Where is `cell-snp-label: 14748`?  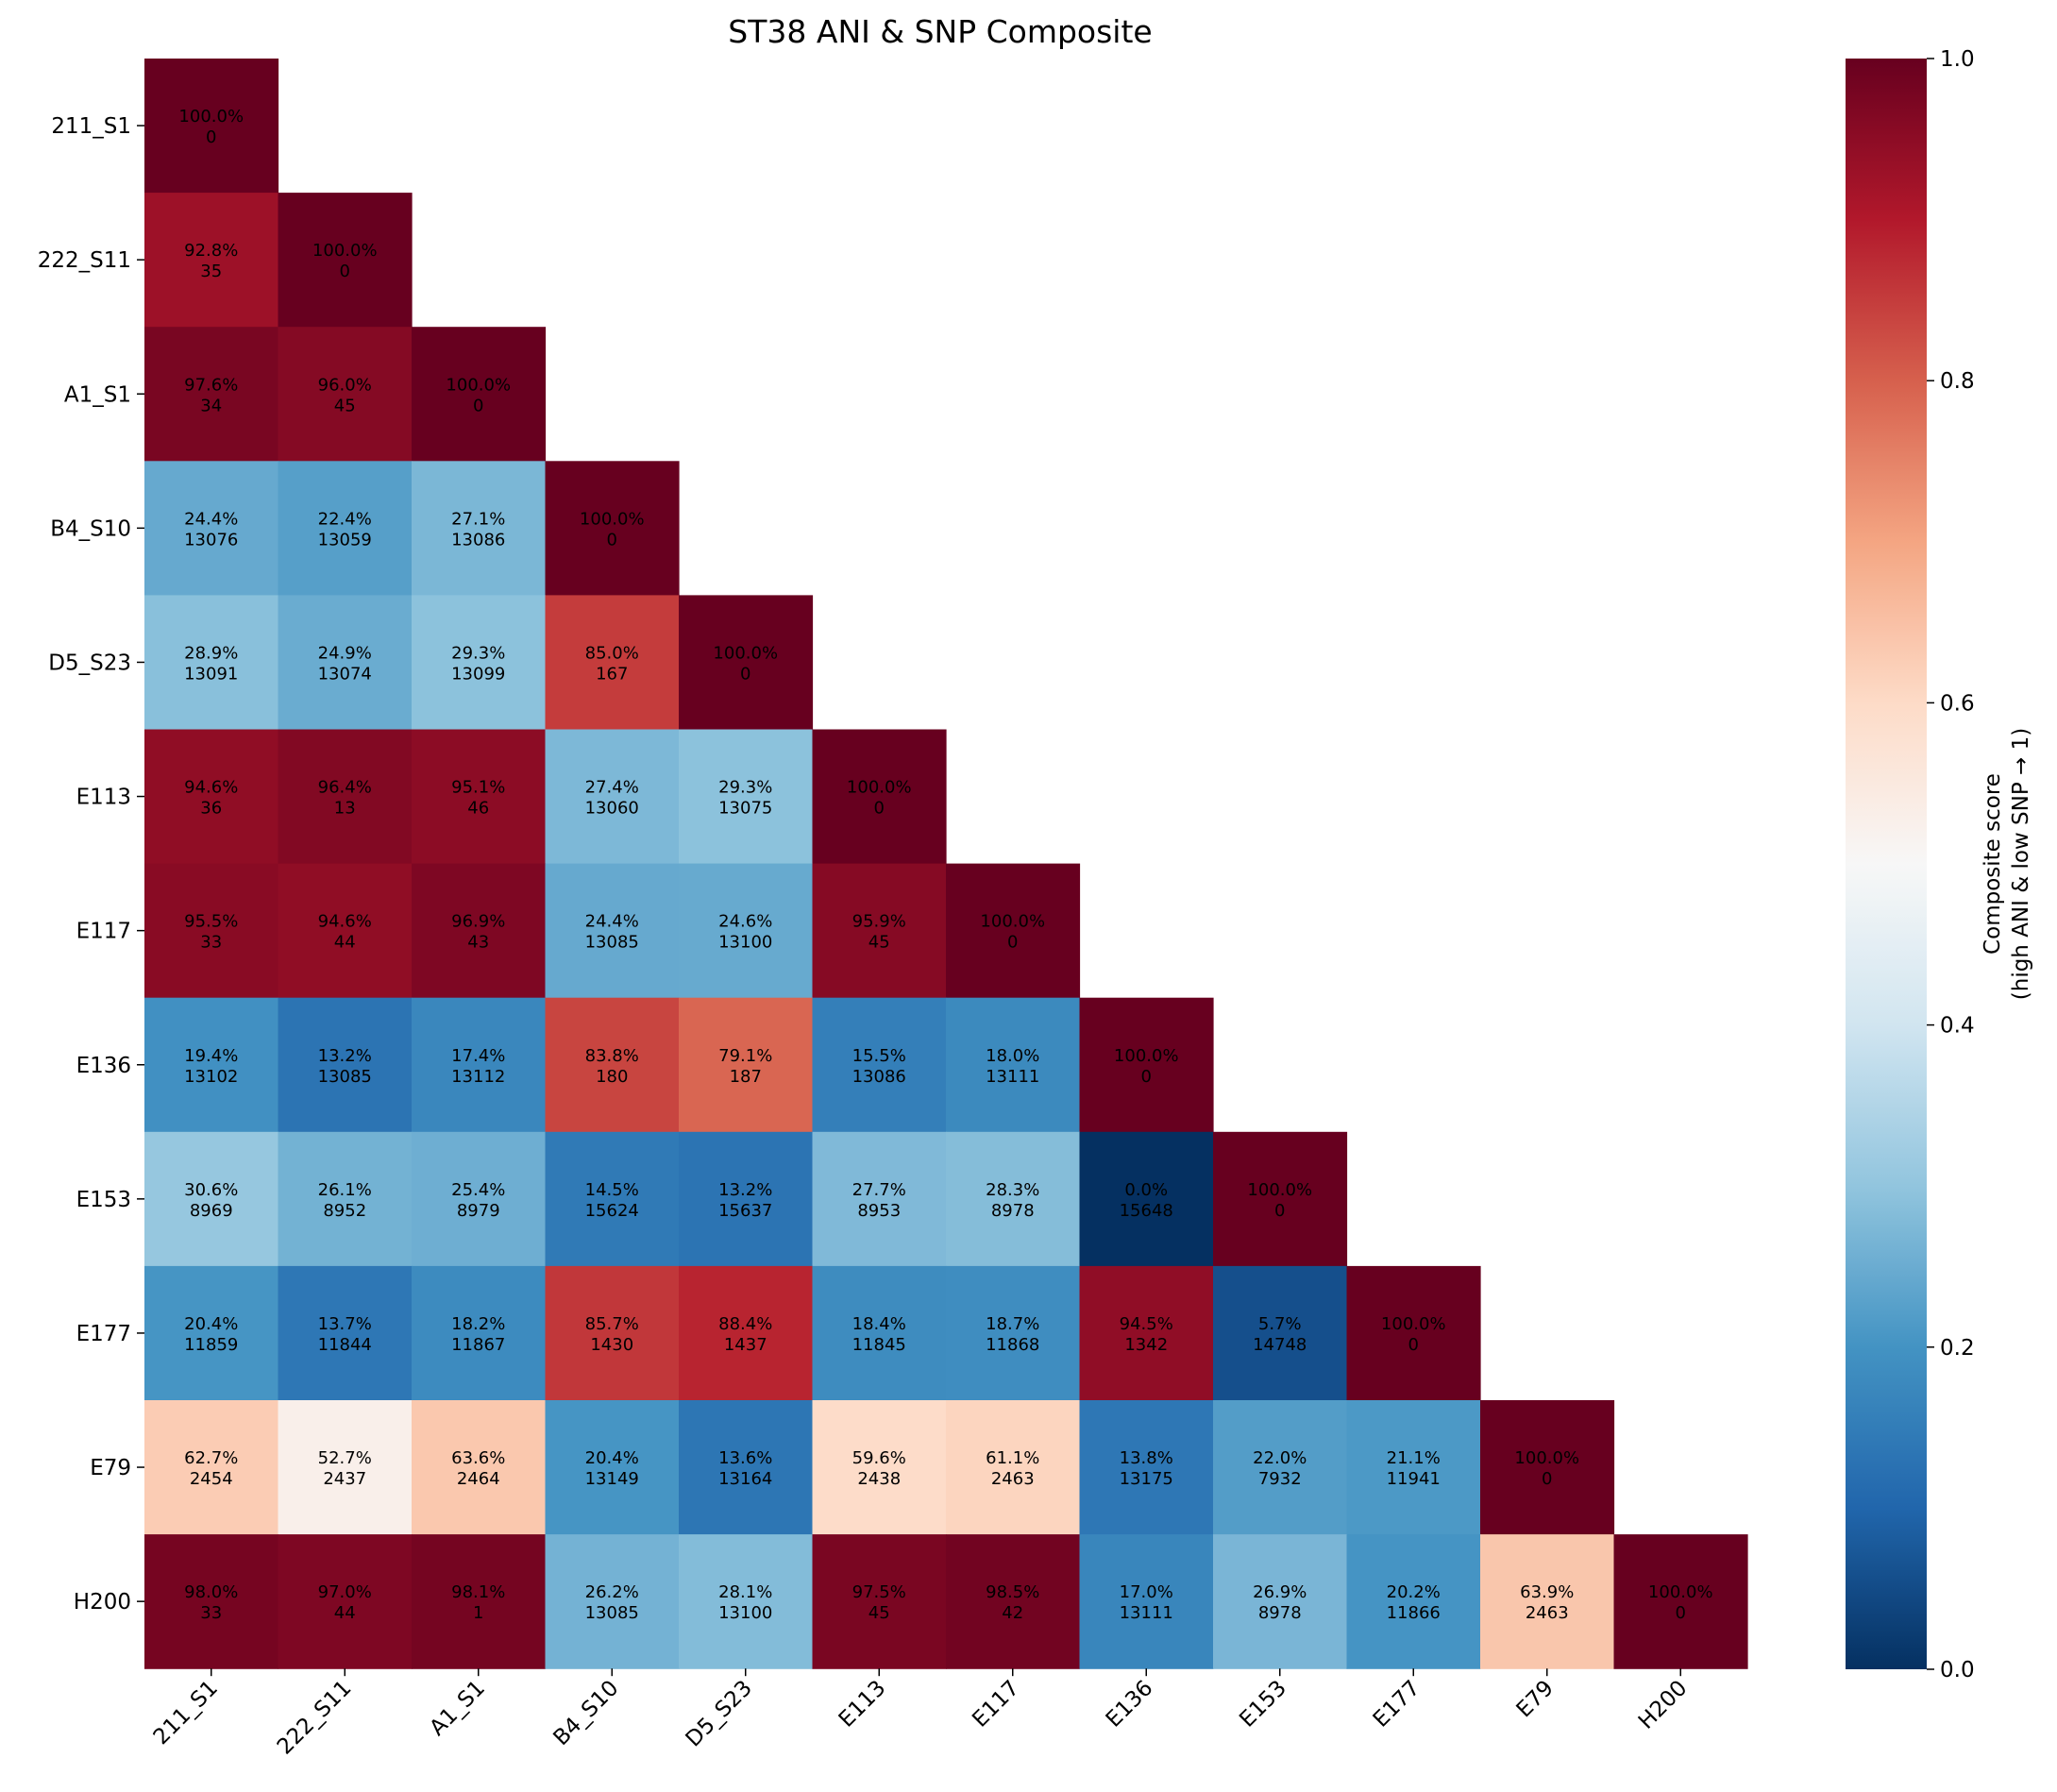 cell-snp-label: 14748 is located at coordinates (1280, 1345).